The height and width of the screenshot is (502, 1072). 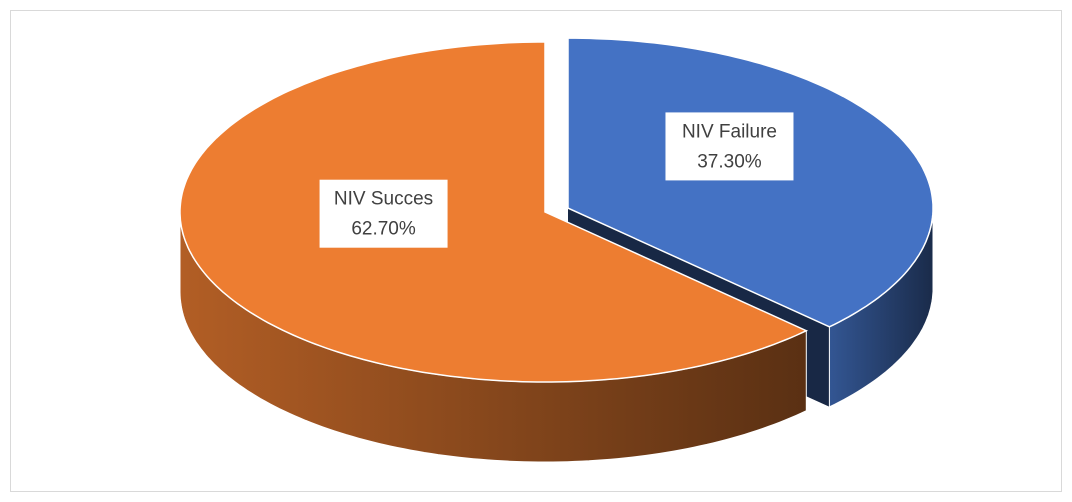 I want to click on data-label-category: NIV Succes, so click(x=383, y=199).